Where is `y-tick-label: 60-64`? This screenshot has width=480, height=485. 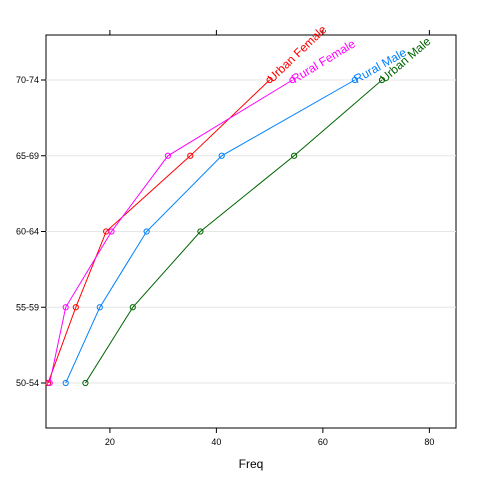
y-tick-label: 60-64 is located at coordinates (27, 232).